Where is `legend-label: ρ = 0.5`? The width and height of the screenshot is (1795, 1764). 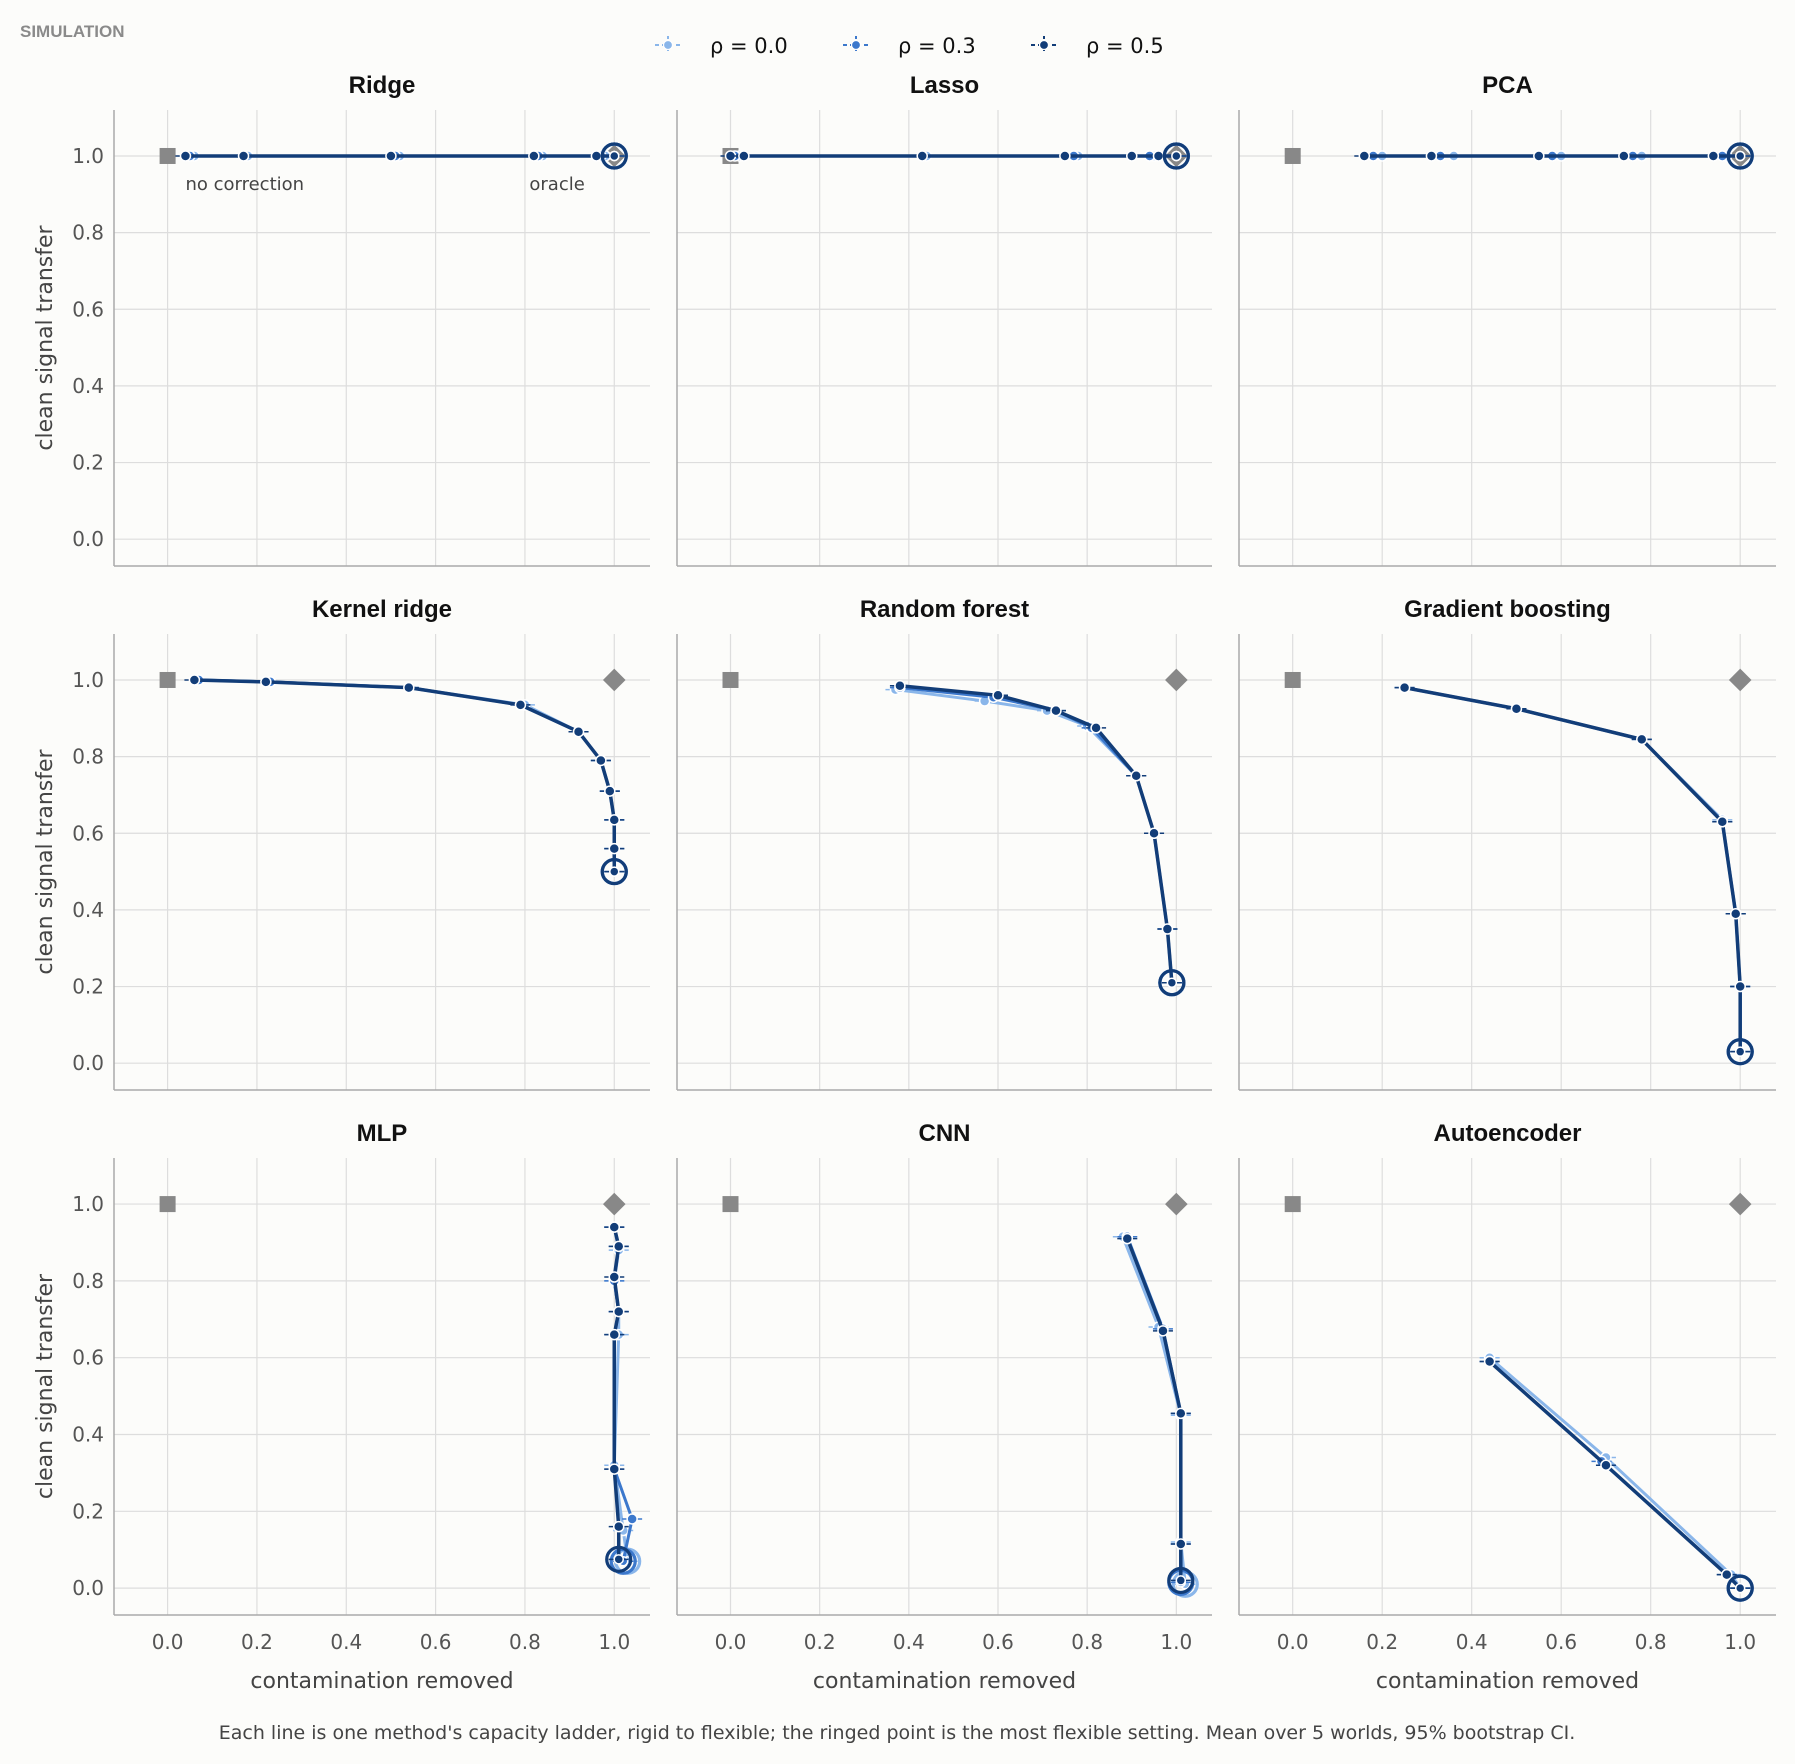 legend-label: ρ = 0.5 is located at coordinates (1125, 46).